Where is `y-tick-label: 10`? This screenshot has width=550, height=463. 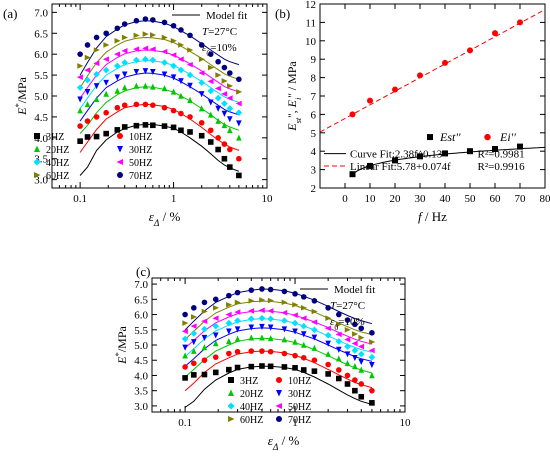
y-tick-label: 10 is located at coordinates (311, 42).